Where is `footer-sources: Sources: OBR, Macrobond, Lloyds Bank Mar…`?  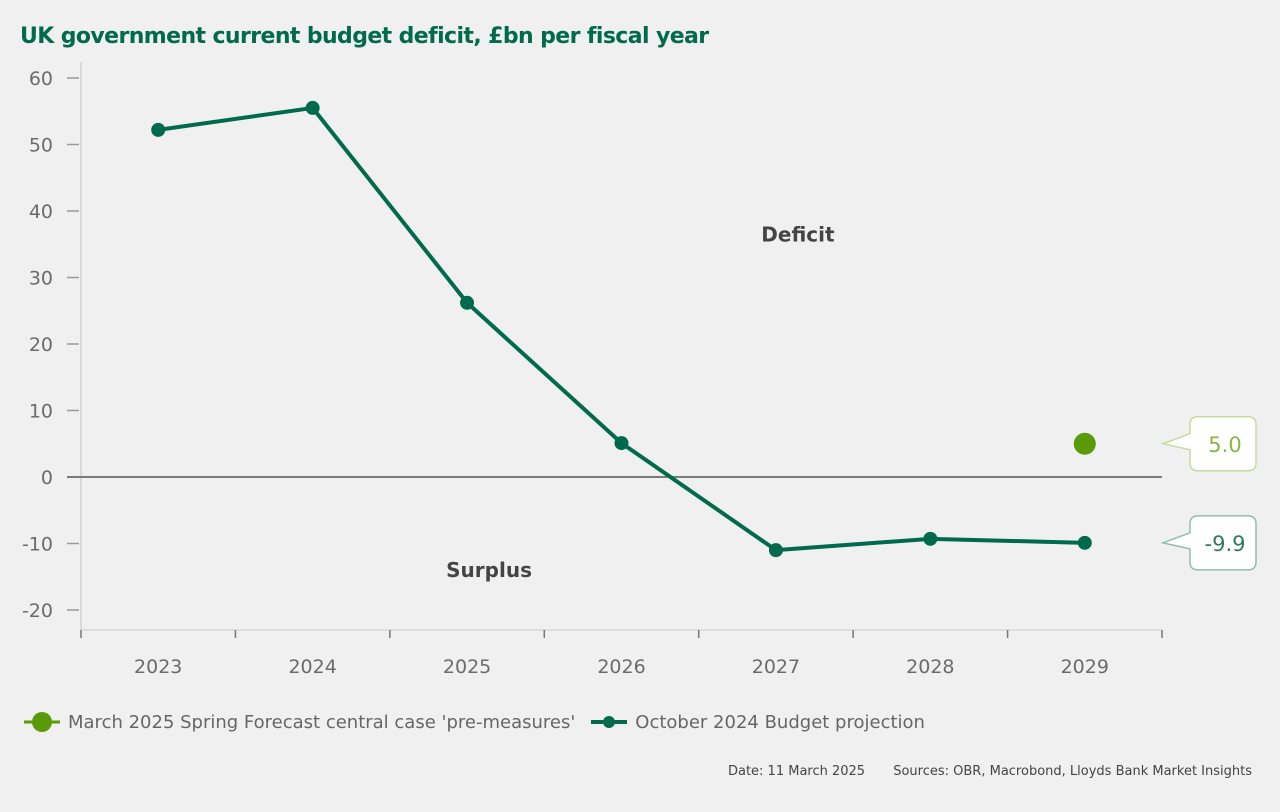 footer-sources: Sources: OBR, Macrobond, Lloyds Bank Mar… is located at coordinates (1072, 771).